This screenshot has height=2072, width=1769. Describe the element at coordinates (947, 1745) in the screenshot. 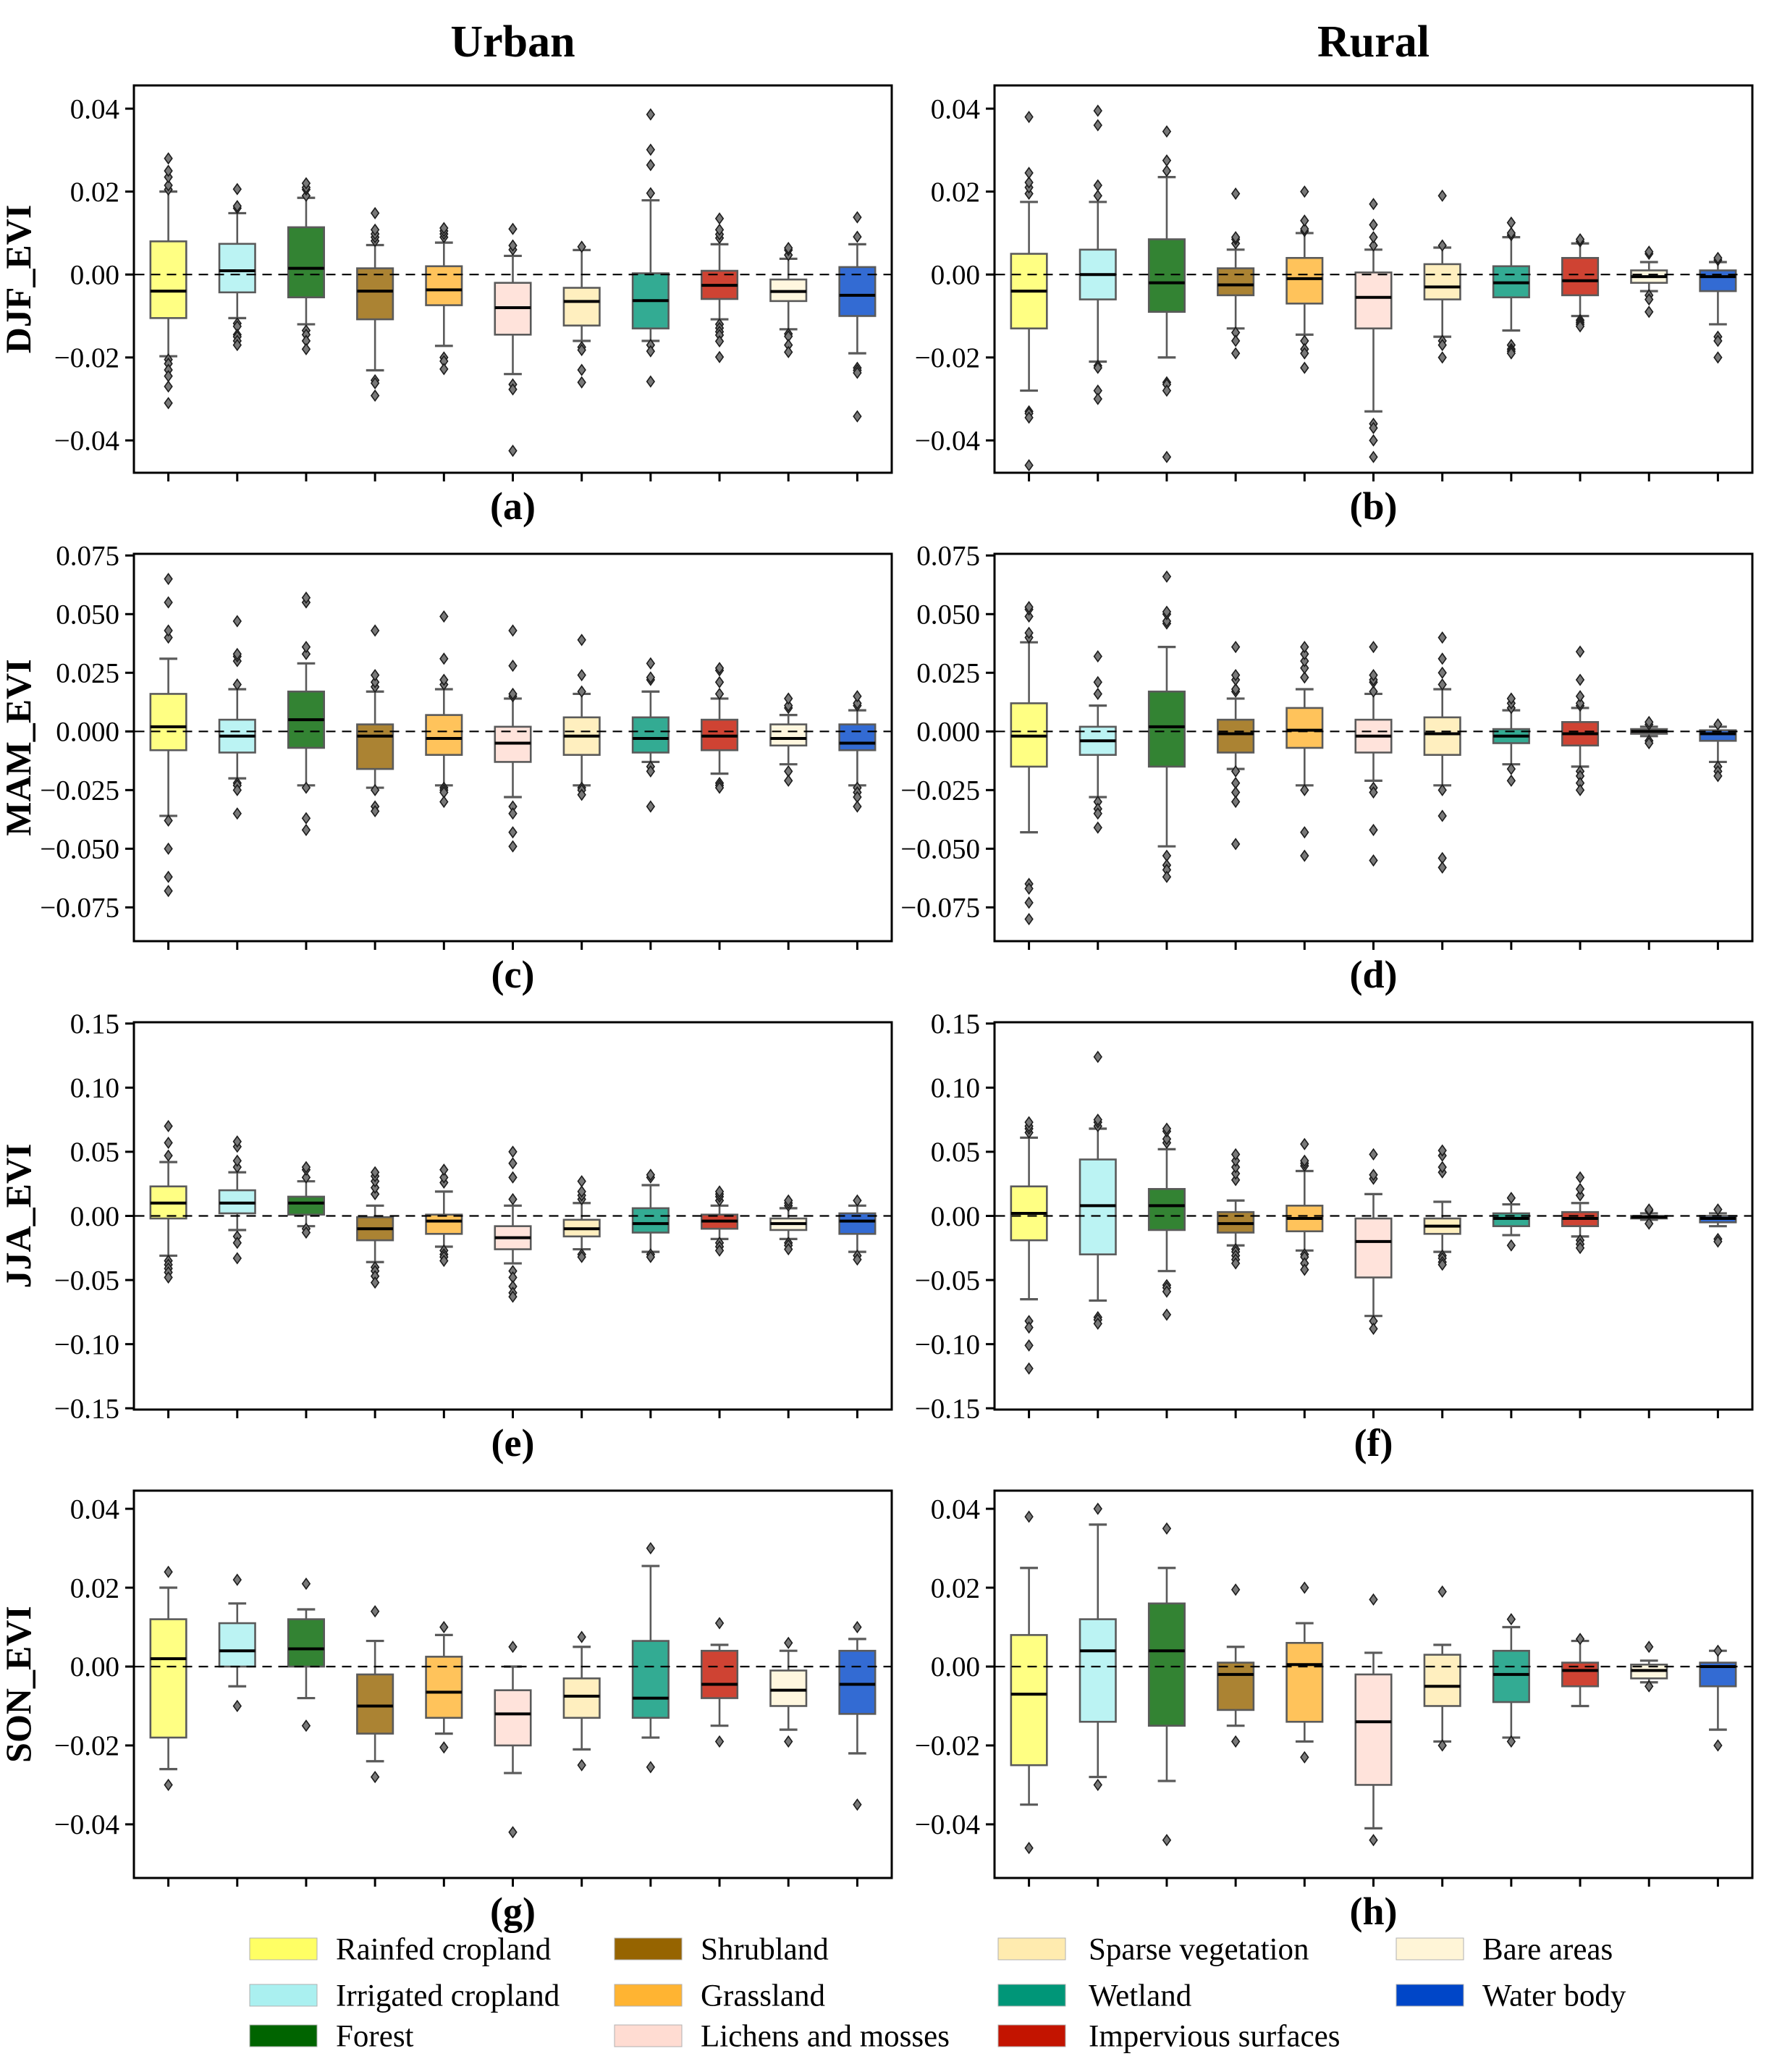

I see `y-tick-label: −0.02` at that location.